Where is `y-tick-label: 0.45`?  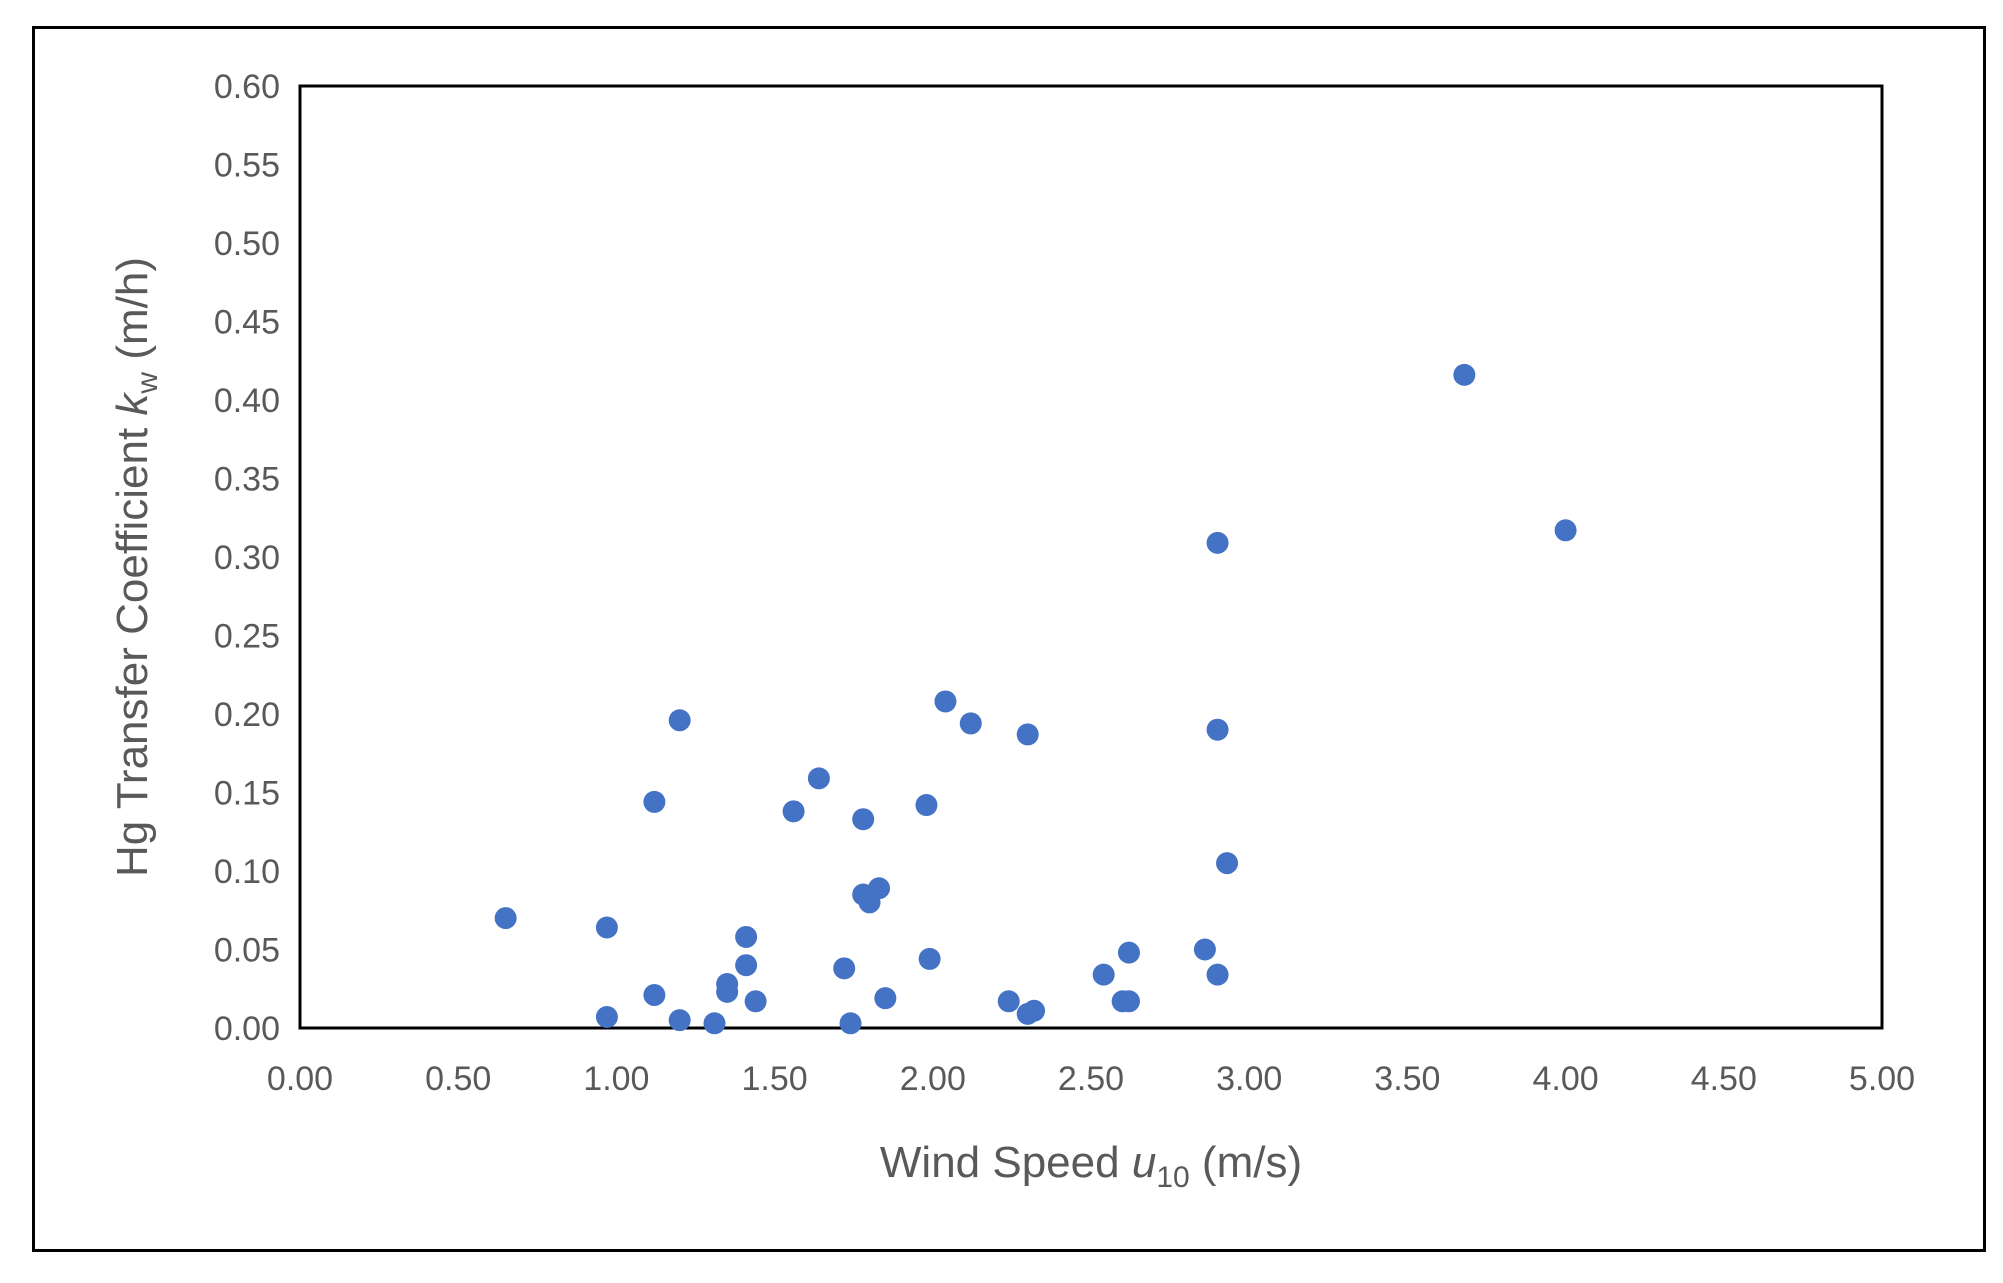 y-tick-label: 0.45 is located at coordinates (247, 323).